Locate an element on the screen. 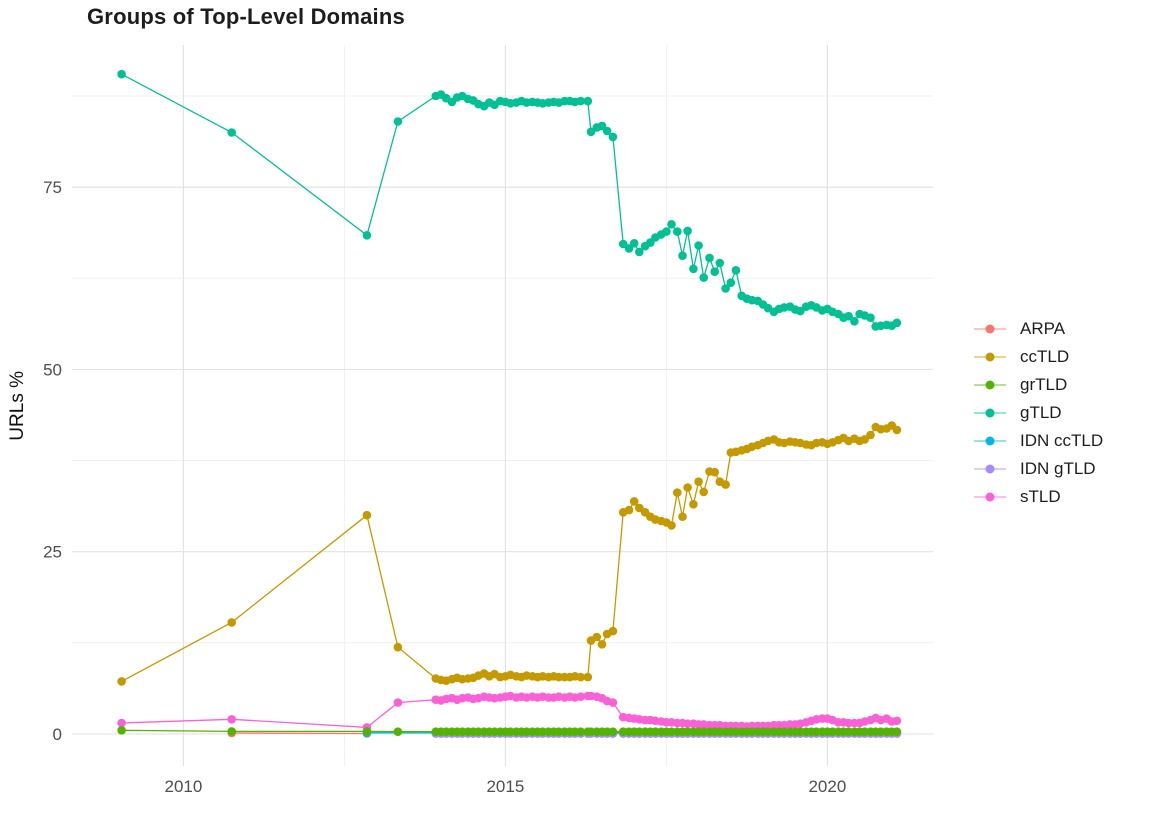  legend-item-ARPA: ARPA is located at coordinates (1037, 329).